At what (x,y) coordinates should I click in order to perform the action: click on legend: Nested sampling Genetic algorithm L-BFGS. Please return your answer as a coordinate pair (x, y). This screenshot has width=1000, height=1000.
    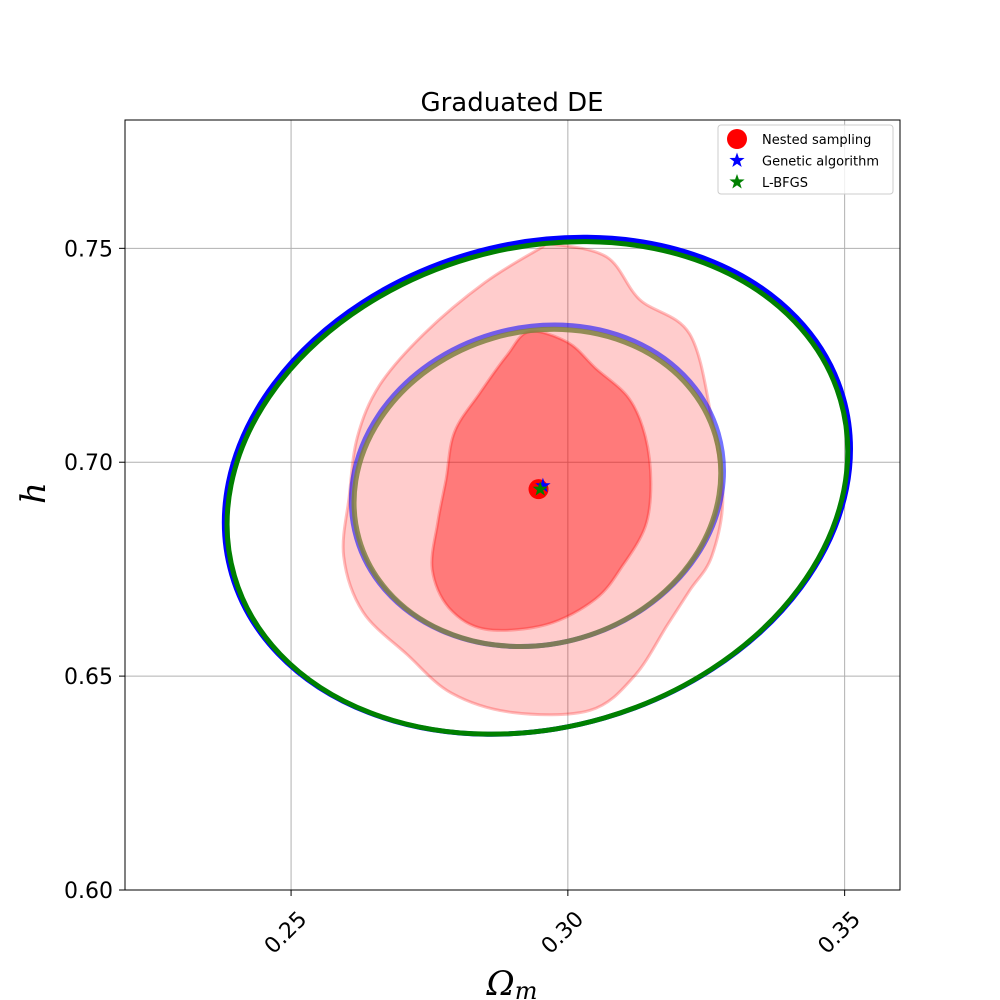
    Looking at the image, I should click on (805, 159).